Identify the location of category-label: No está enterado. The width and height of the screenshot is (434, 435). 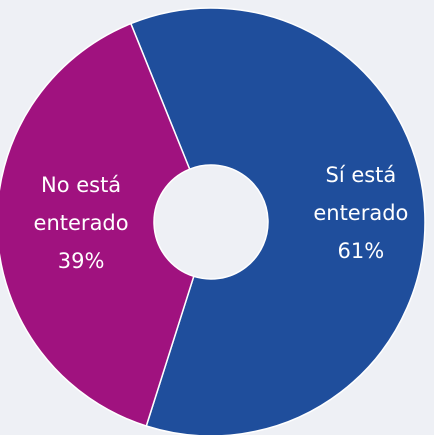
(81, 204).